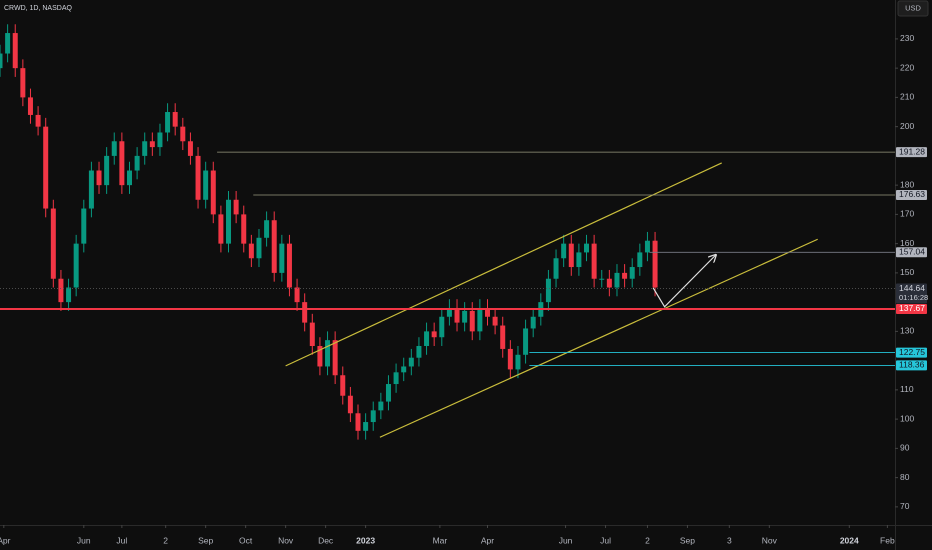 This screenshot has width=932, height=550. Describe the element at coordinates (907, 38) in the screenshot. I see `y-tick-label: 230` at that location.